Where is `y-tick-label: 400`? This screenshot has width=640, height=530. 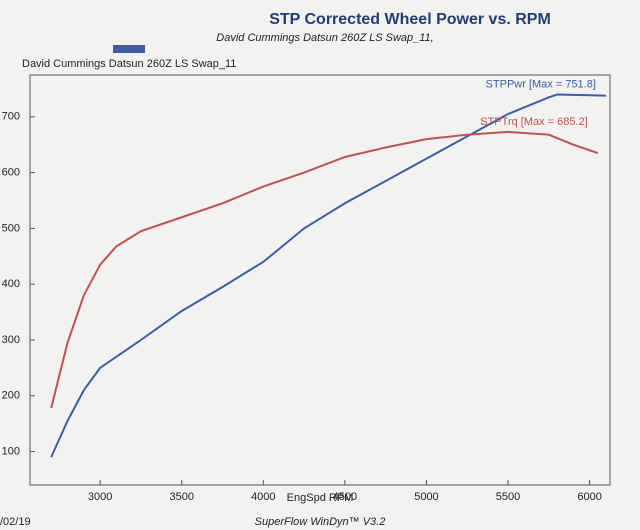
y-tick-label: 400 is located at coordinates (11, 284).